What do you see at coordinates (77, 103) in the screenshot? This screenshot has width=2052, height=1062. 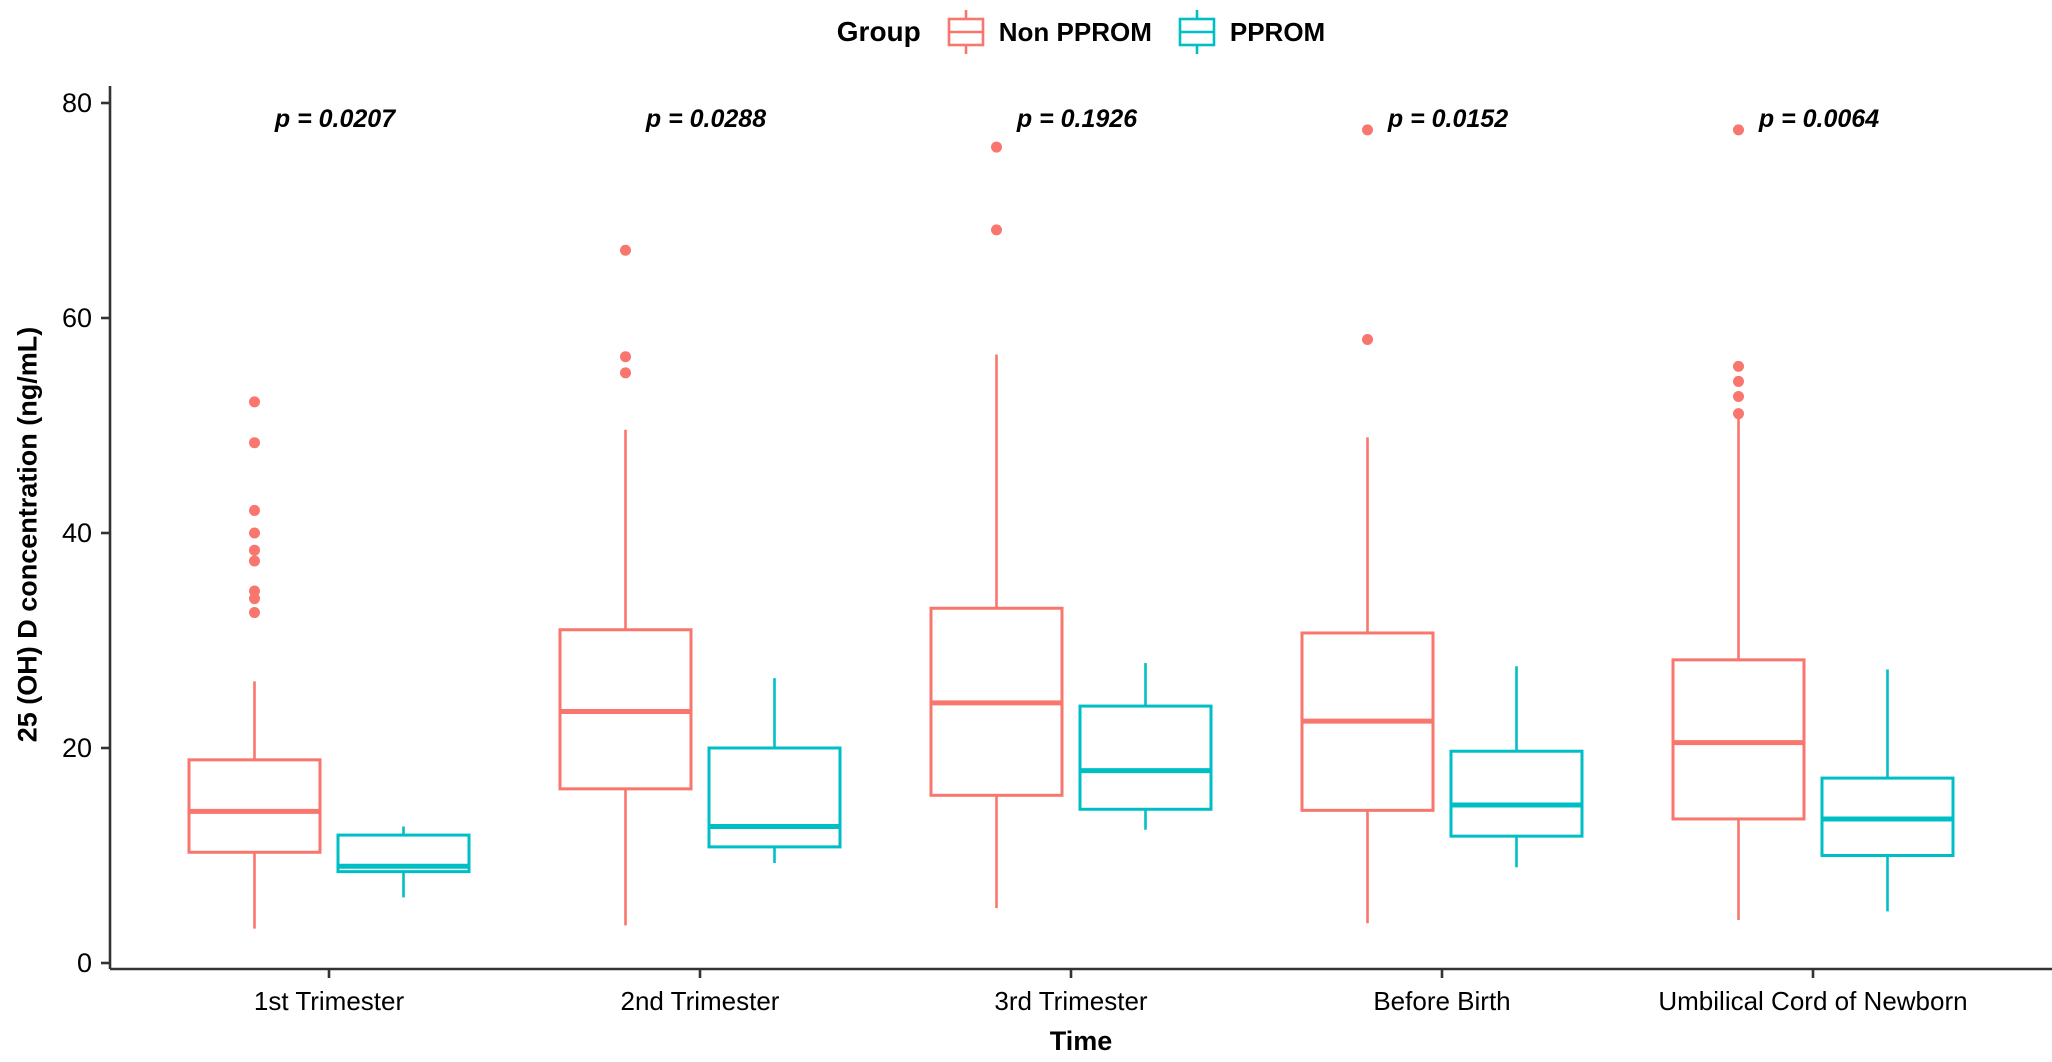 I see `y-tick-label: 80` at bounding box center [77, 103].